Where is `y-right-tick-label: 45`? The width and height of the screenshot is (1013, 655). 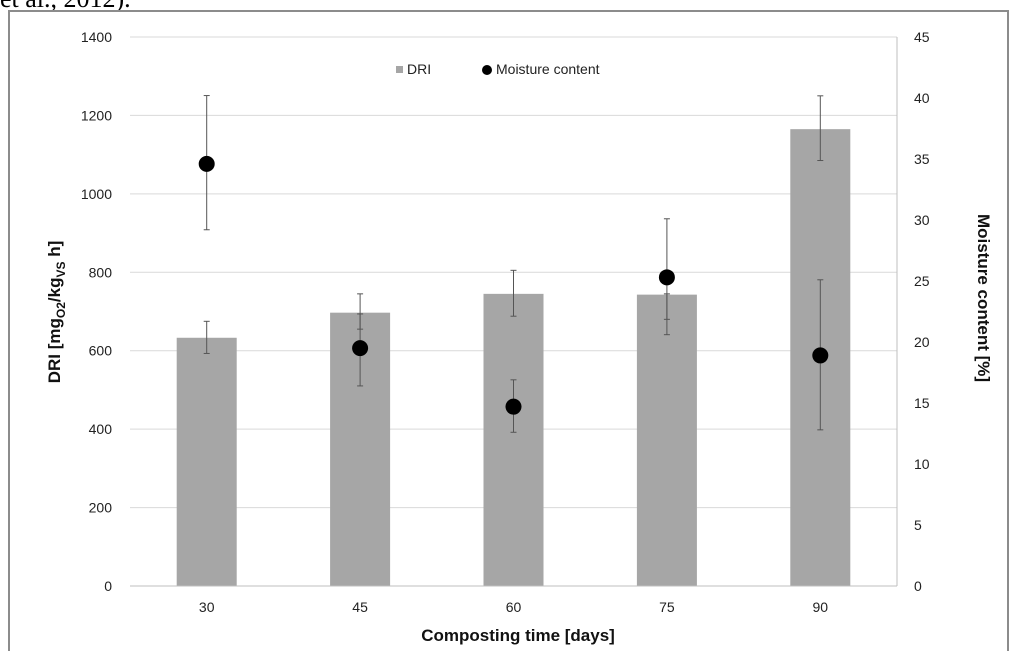 y-right-tick-label: 45 is located at coordinates (922, 37).